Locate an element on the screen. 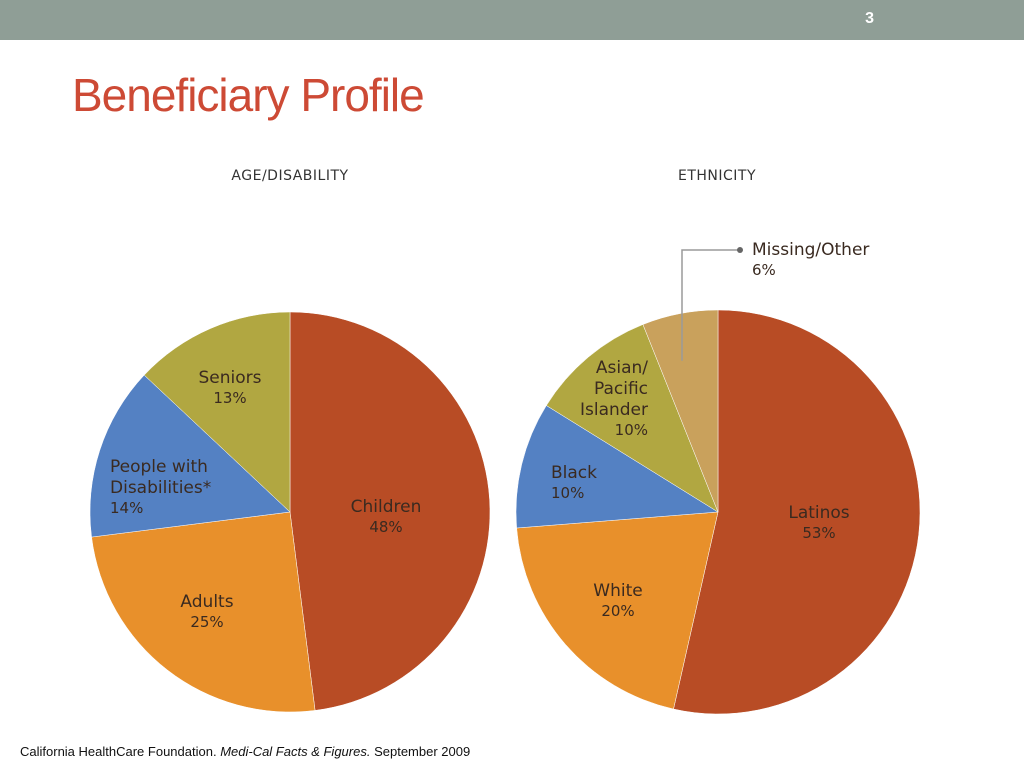 The height and width of the screenshot is (768, 1024). footer-date: September 2009 is located at coordinates (422, 751).